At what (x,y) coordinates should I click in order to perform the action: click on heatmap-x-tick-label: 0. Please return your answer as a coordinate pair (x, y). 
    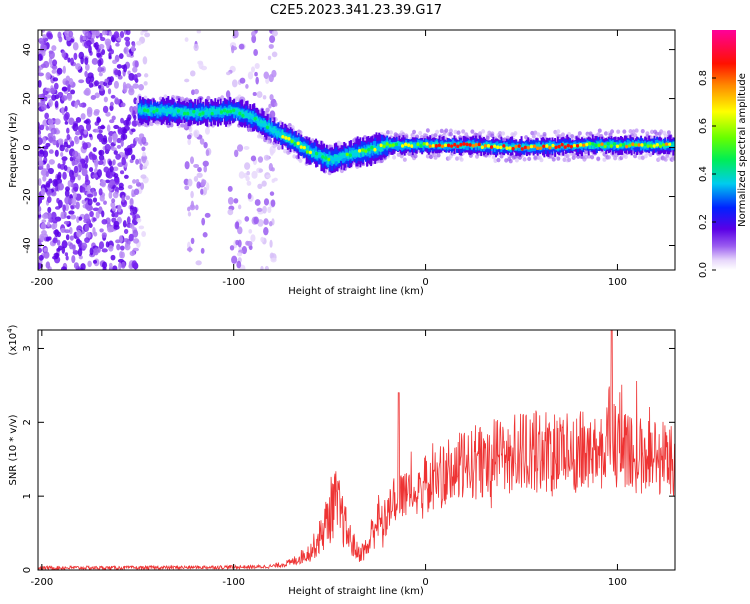
    Looking at the image, I should click on (425, 282).